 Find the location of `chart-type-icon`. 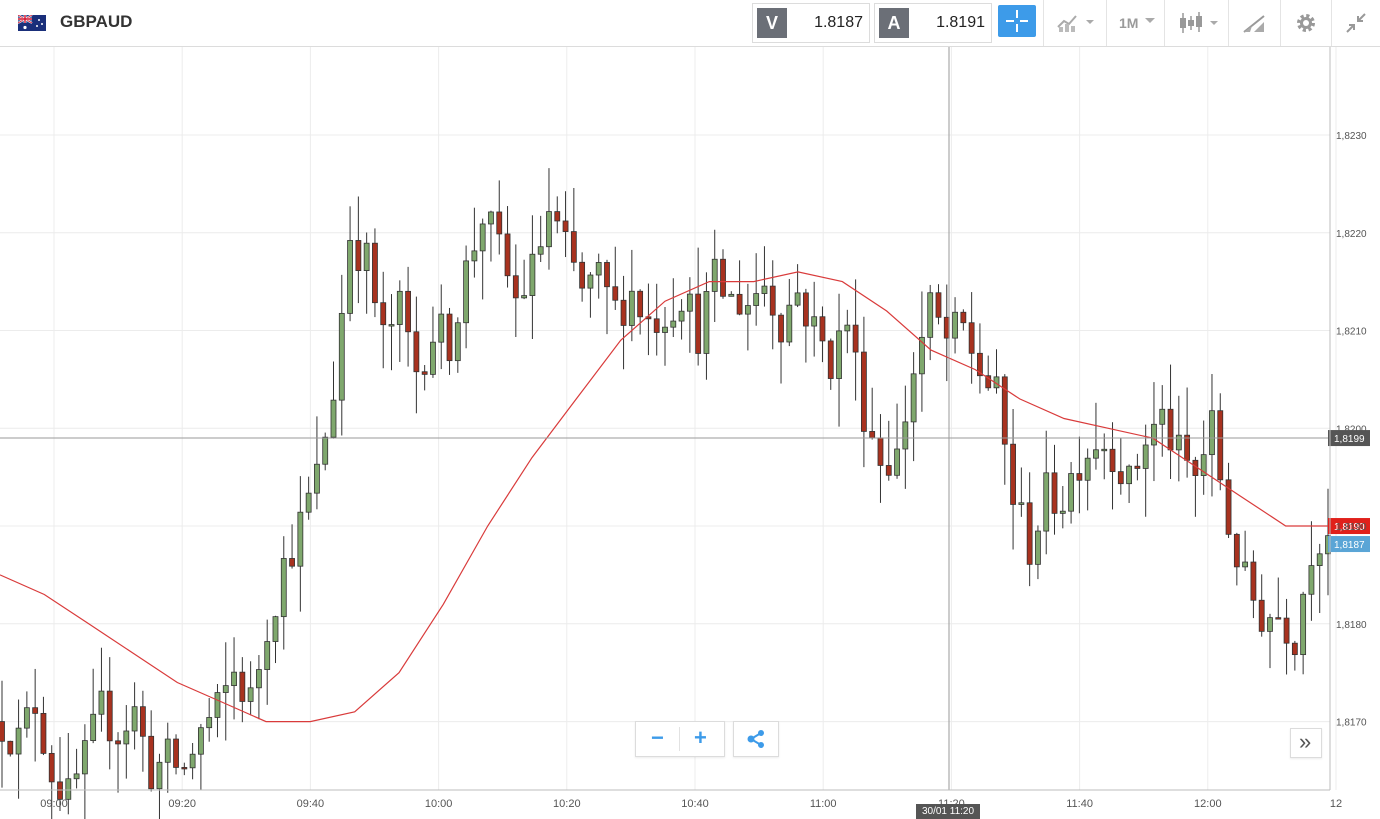

chart-type-icon is located at coordinates (1075, 23).